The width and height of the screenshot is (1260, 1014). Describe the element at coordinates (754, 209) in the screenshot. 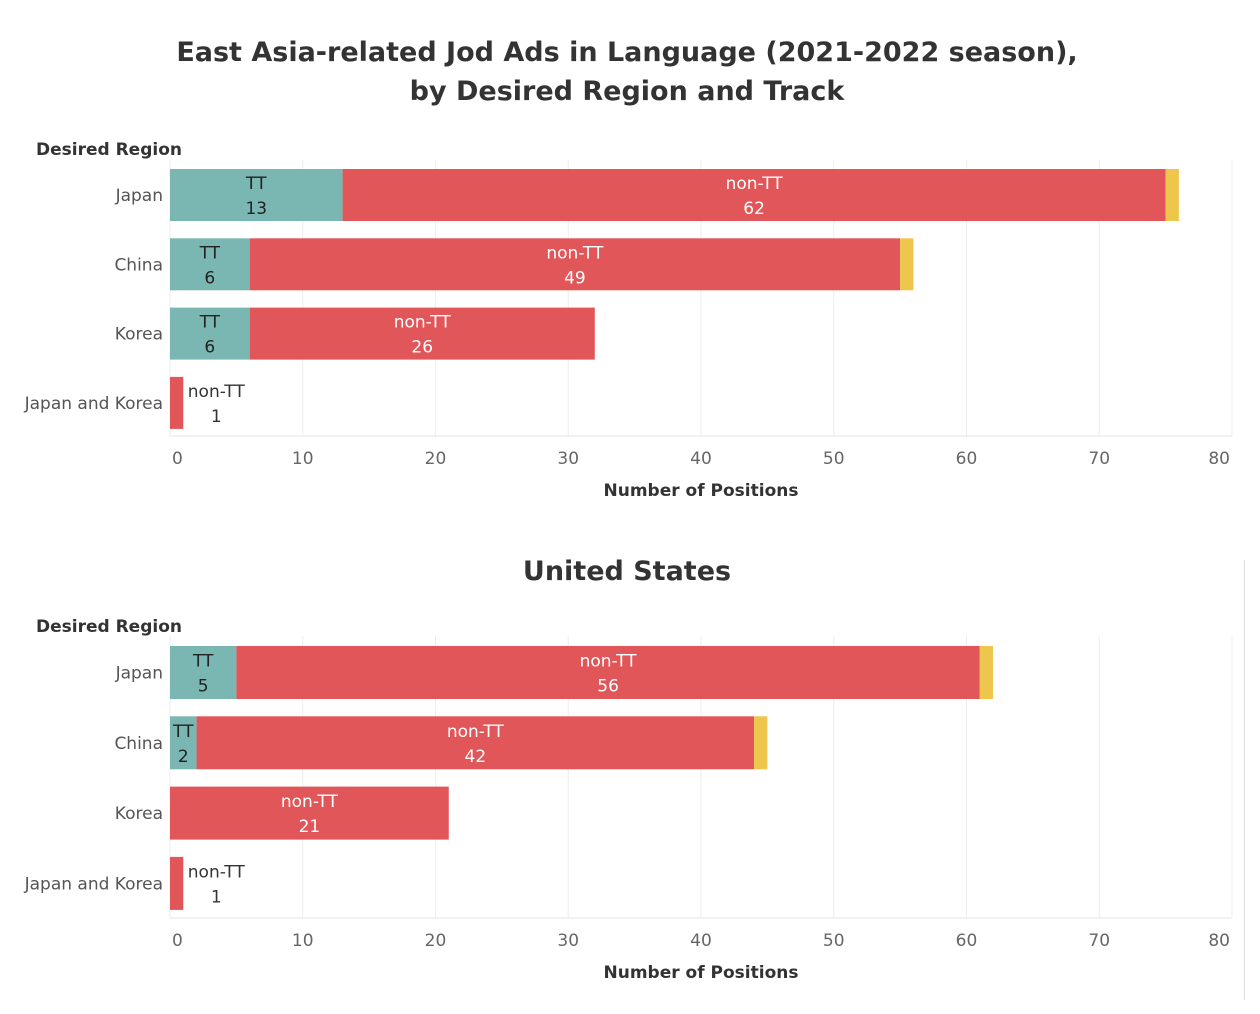

I see `bar-value-label: 62` at that location.